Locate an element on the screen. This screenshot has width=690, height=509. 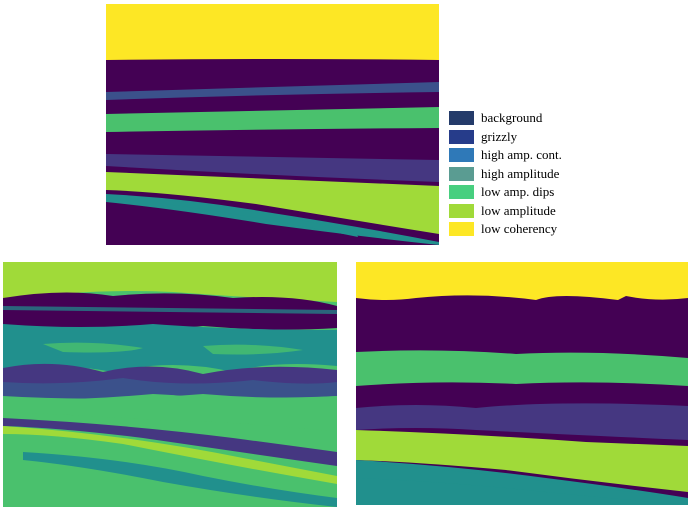
legend-item-low-amp-dips: low amp. dips is located at coordinates (549, 192).